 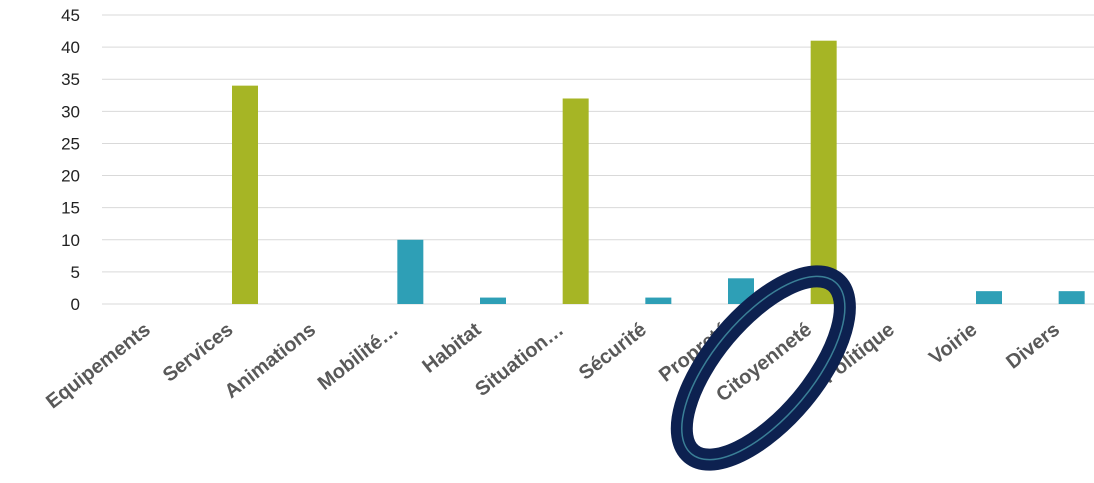 I want to click on y-tick-label: 15, so click(x=70, y=208).